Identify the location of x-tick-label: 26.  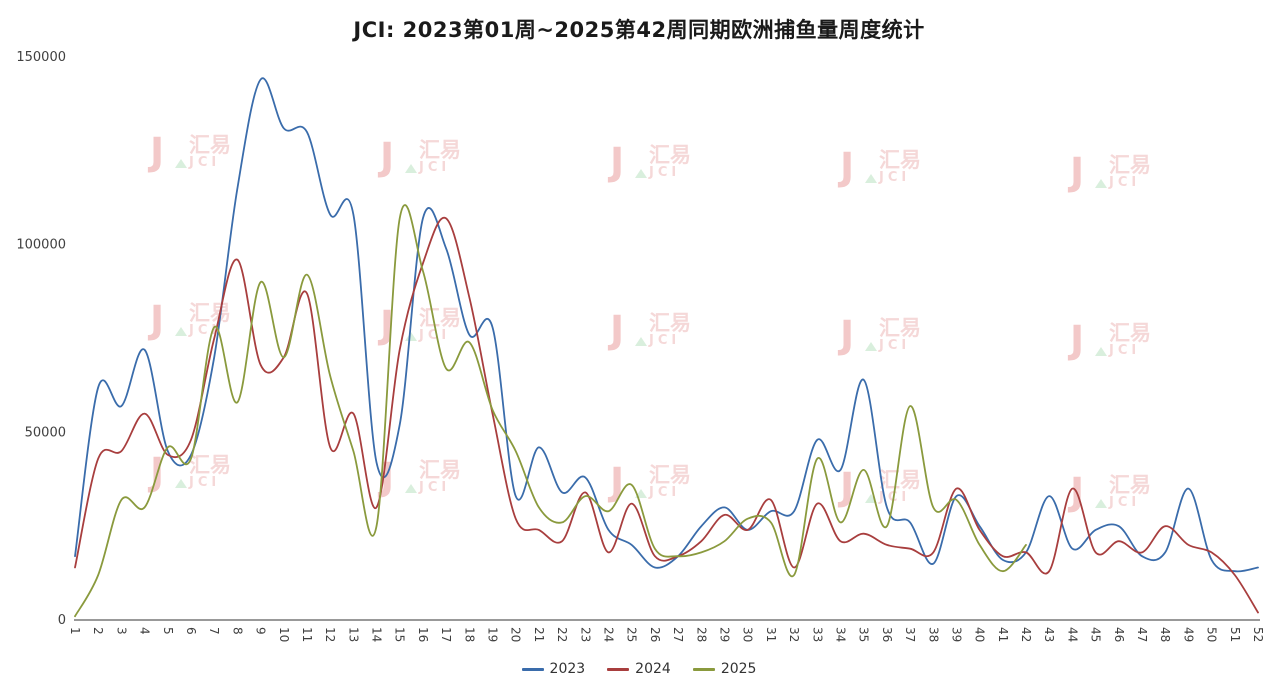
(655, 634).